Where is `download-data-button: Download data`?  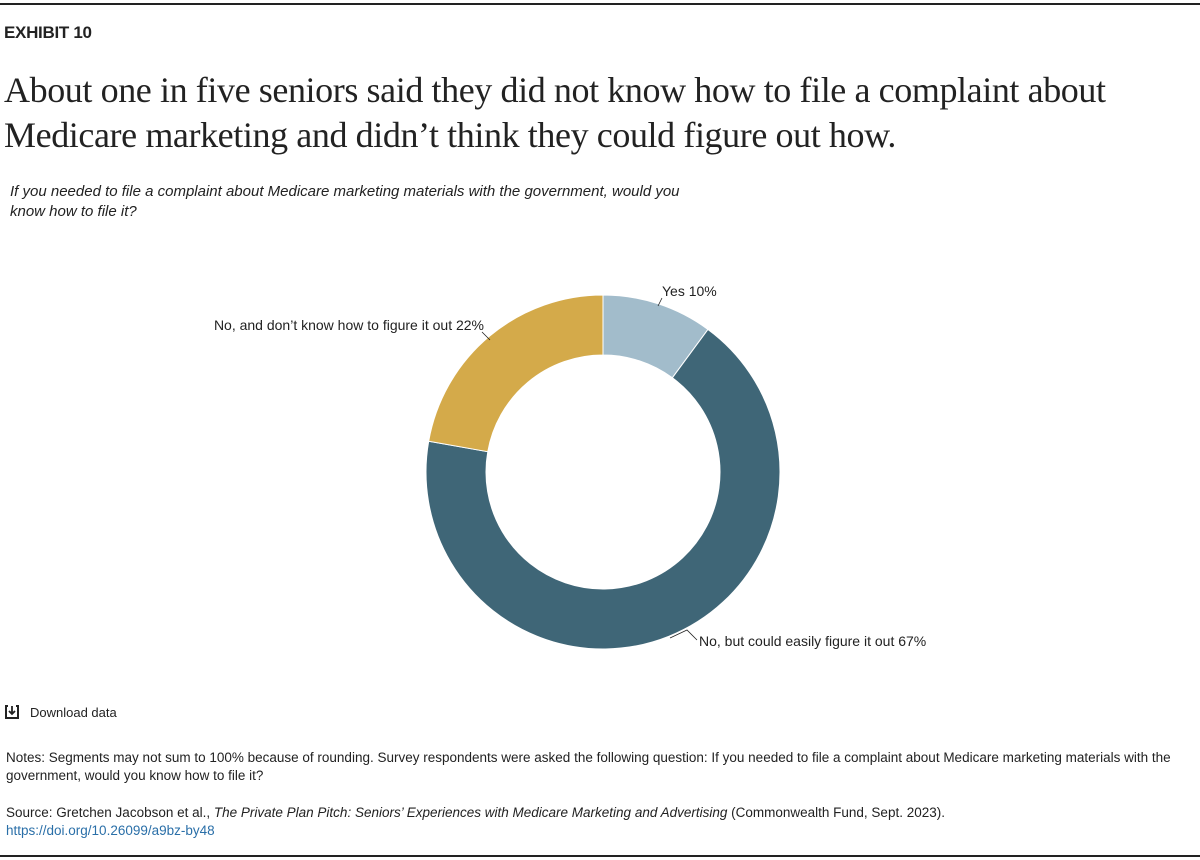
download-data-button: Download data is located at coordinates (60, 712).